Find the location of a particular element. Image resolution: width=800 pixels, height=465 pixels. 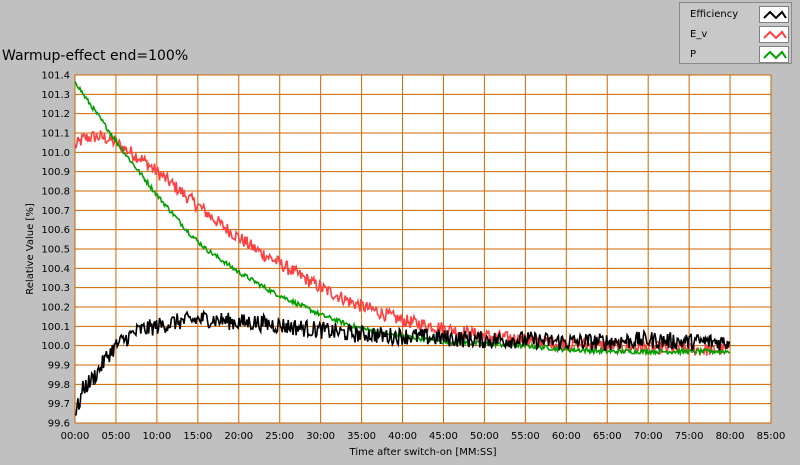

y-tick-label: 99.9 is located at coordinates (59, 366).